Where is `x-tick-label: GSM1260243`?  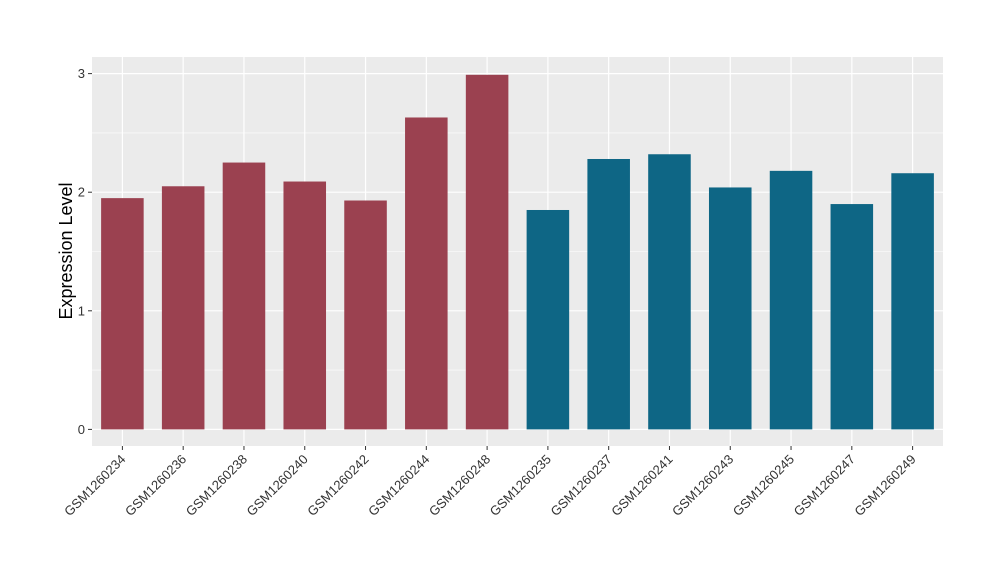
x-tick-label: GSM1260243 is located at coordinates (702, 485).